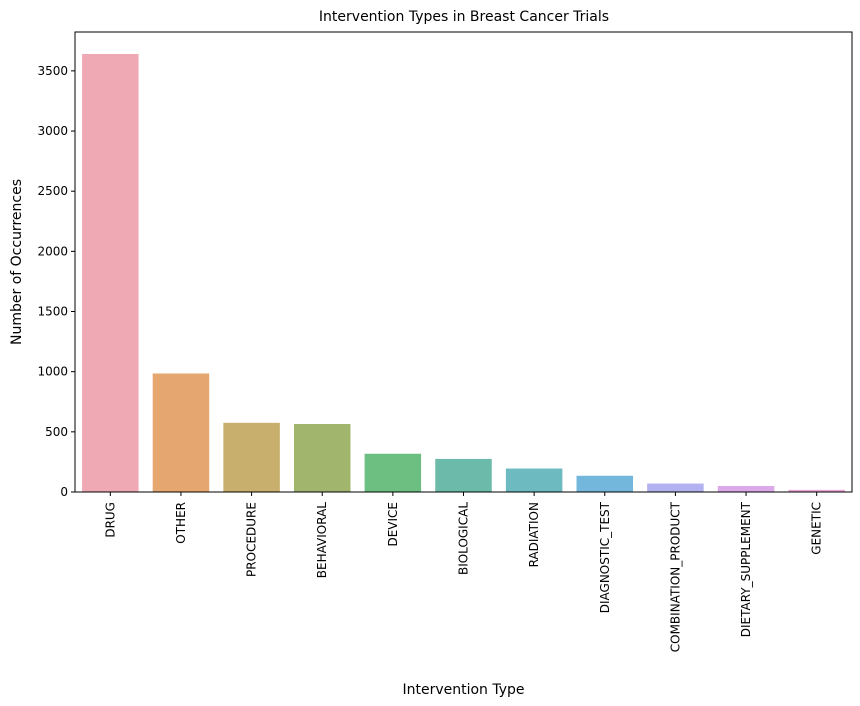 The width and height of the screenshot is (860, 706). Describe the element at coordinates (251, 457) in the screenshot. I see `bar-procedure` at that location.